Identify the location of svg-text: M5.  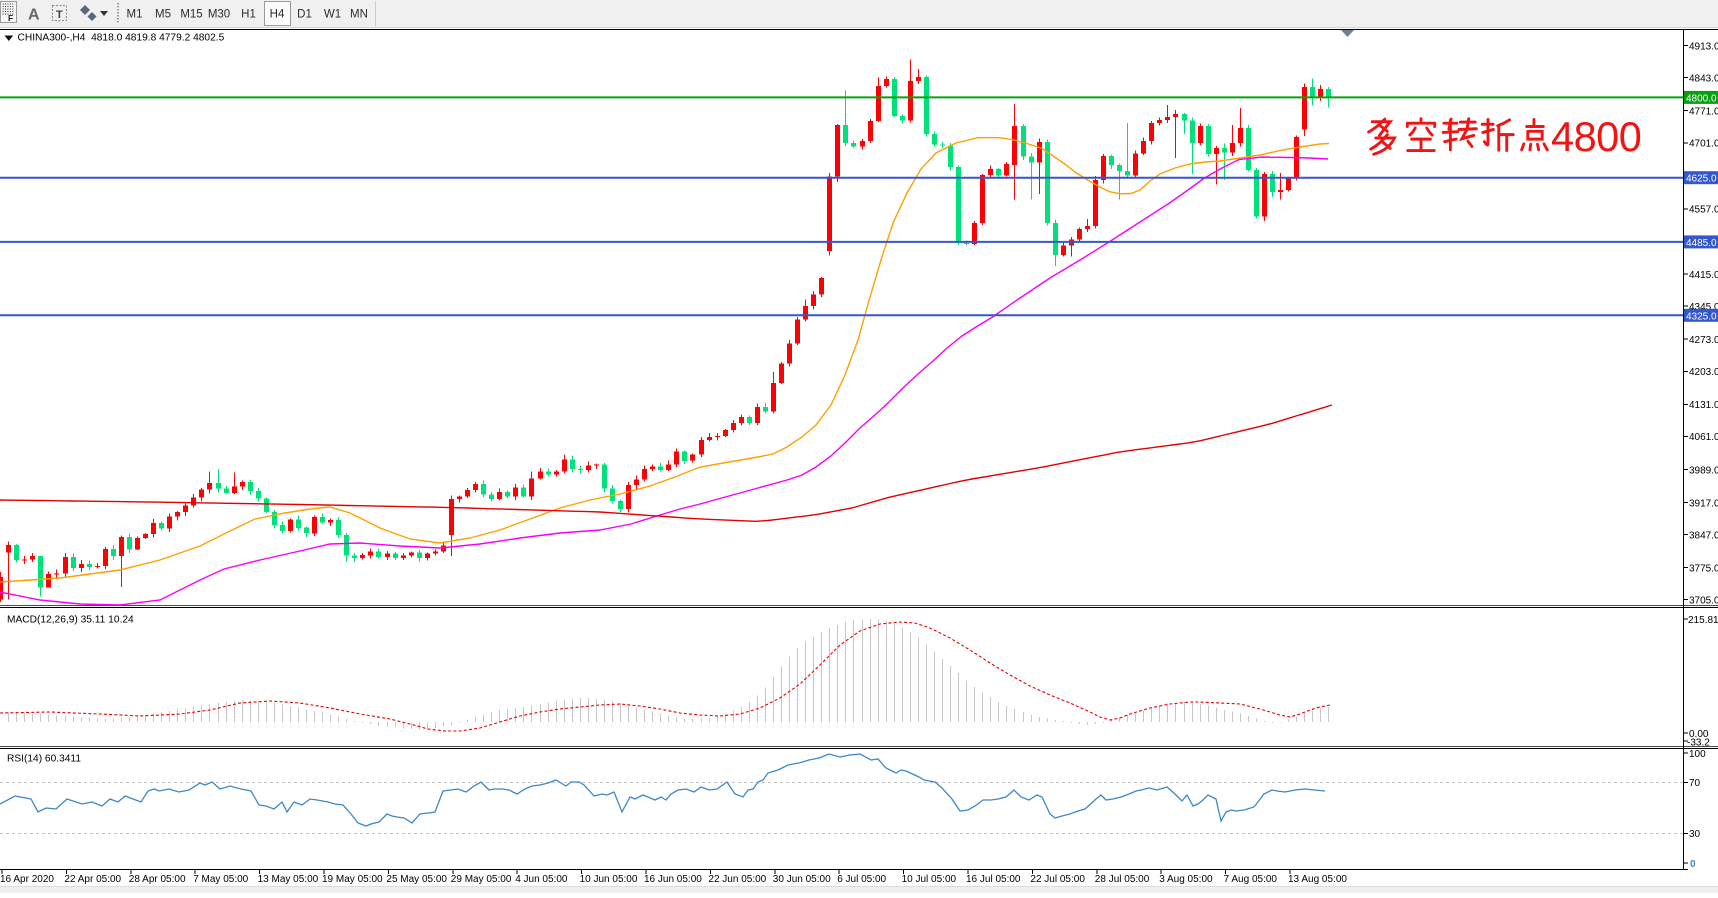
(163, 15).